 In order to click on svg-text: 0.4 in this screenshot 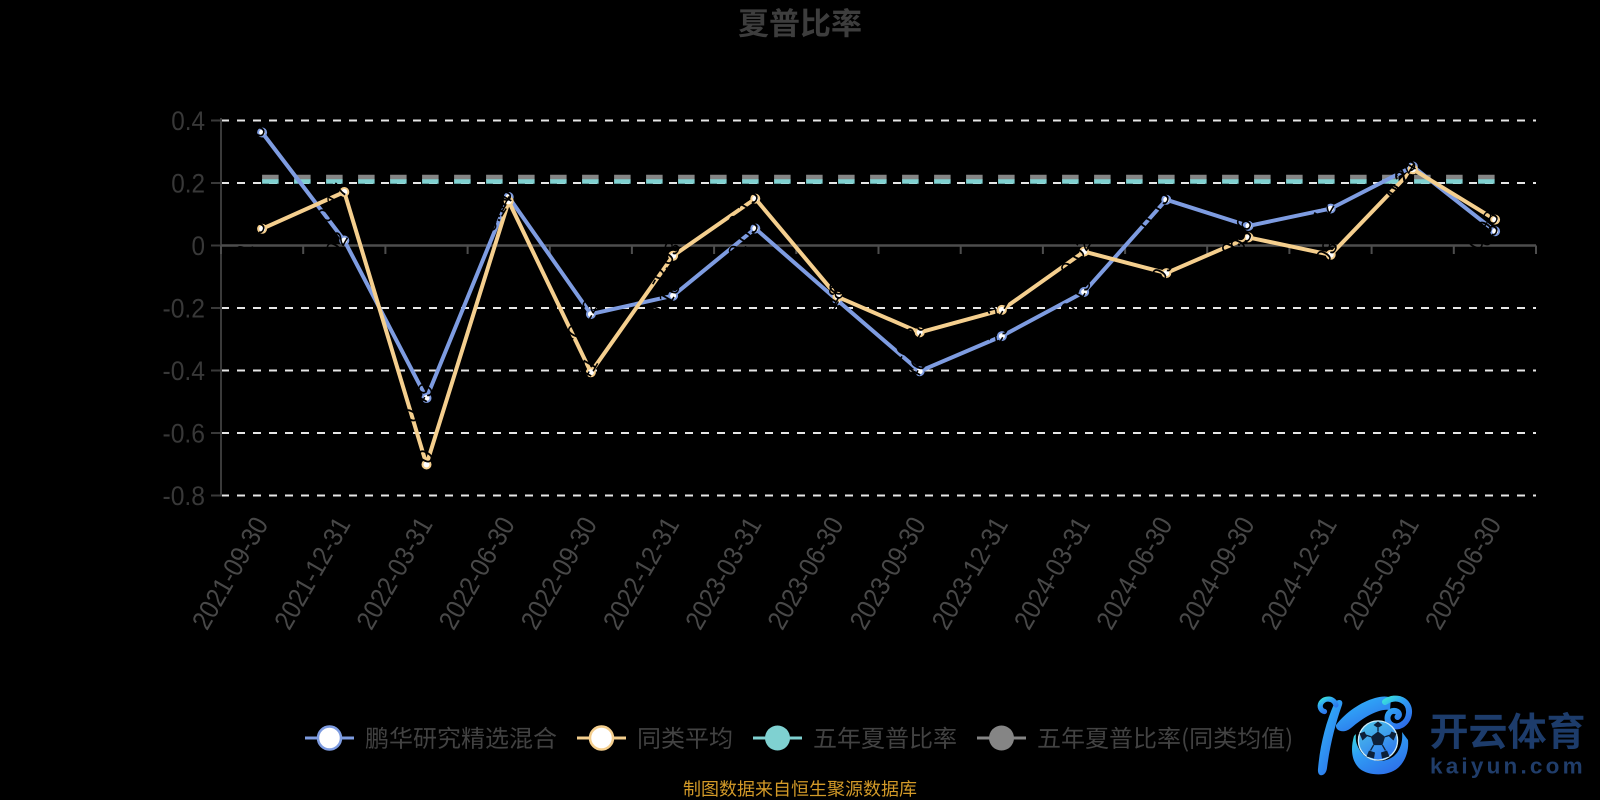, I will do `click(188, 121)`.